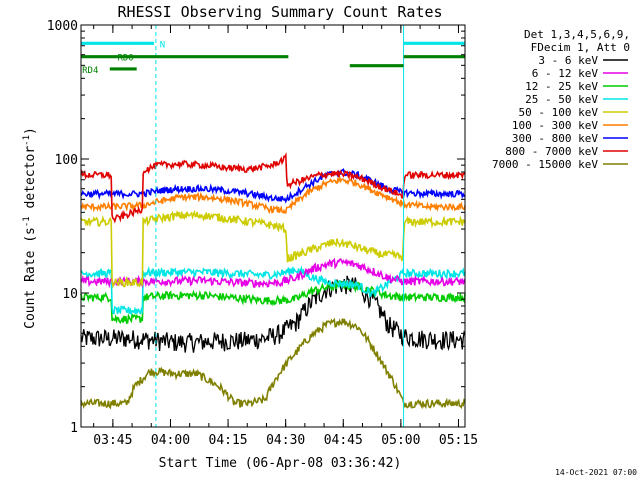  I want to click on mode-bar-rd4: RD4, so click(109, 71).